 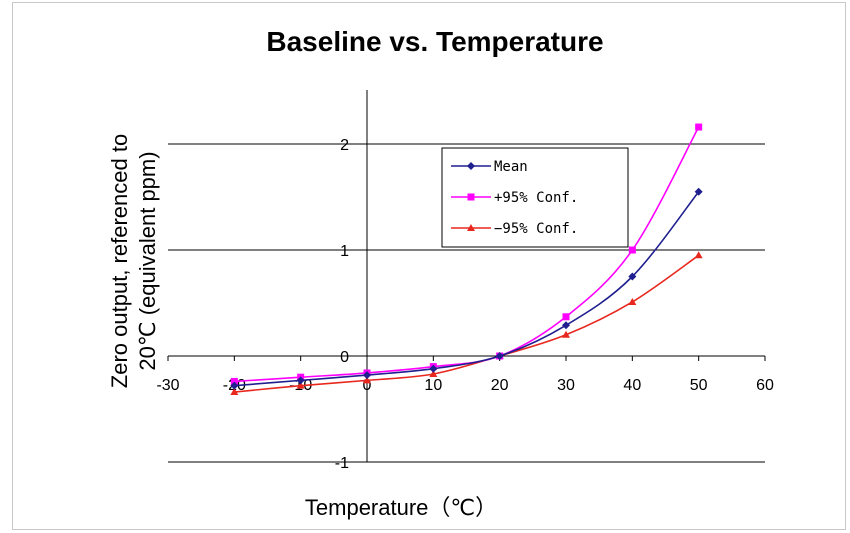 I want to click on legend-item: +95% Conf., so click(x=514, y=198).